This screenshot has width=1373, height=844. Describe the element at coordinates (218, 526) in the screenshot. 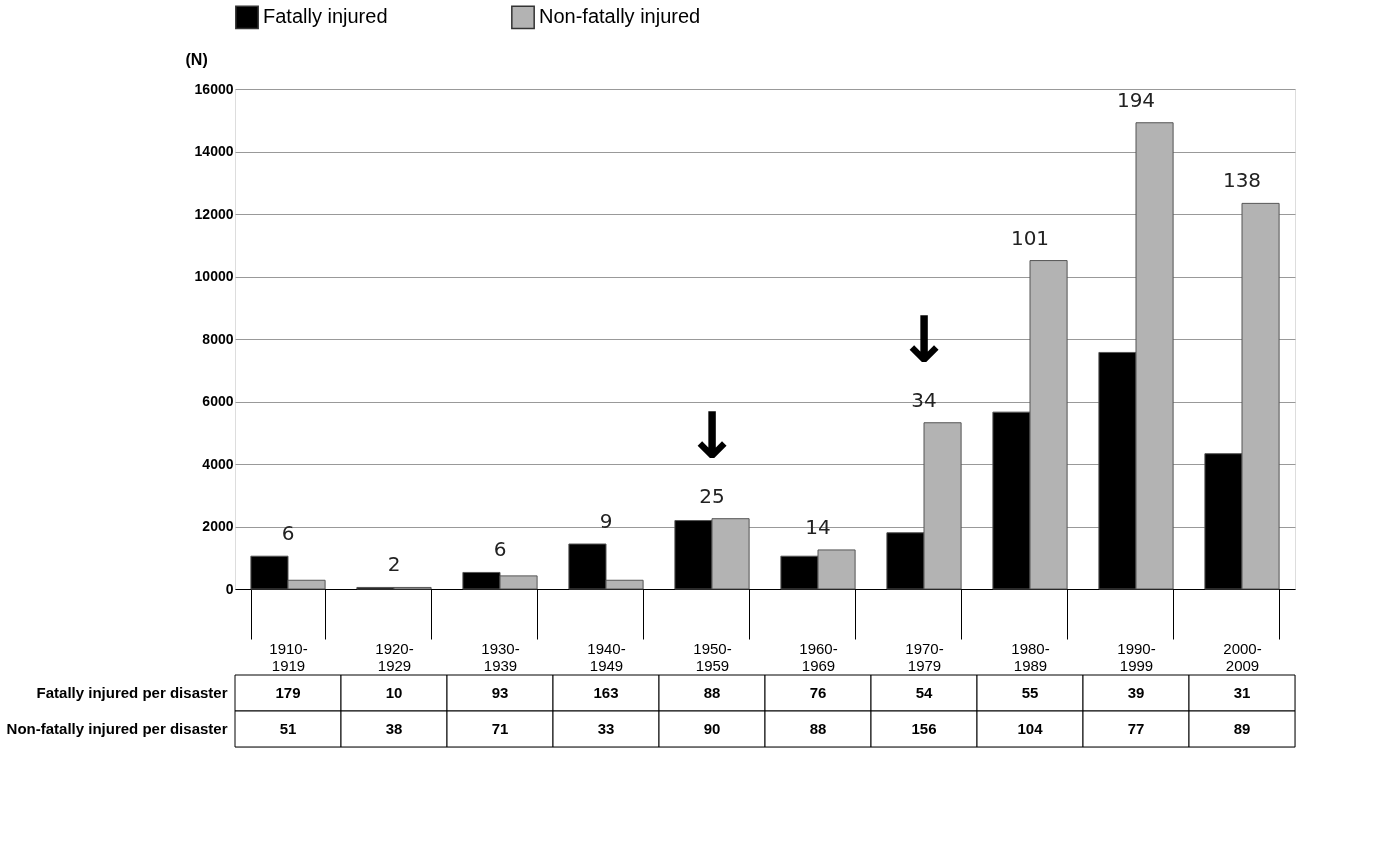

I see `y-tick-label: 2000` at that location.